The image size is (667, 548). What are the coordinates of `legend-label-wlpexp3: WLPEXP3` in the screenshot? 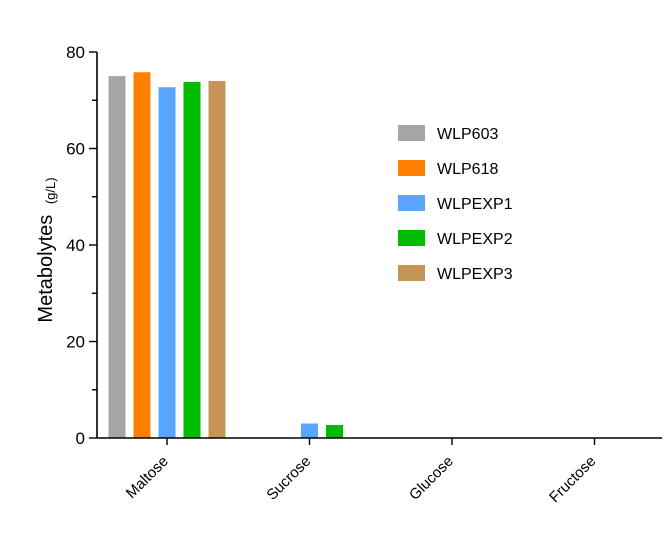 It's located at (475, 274).